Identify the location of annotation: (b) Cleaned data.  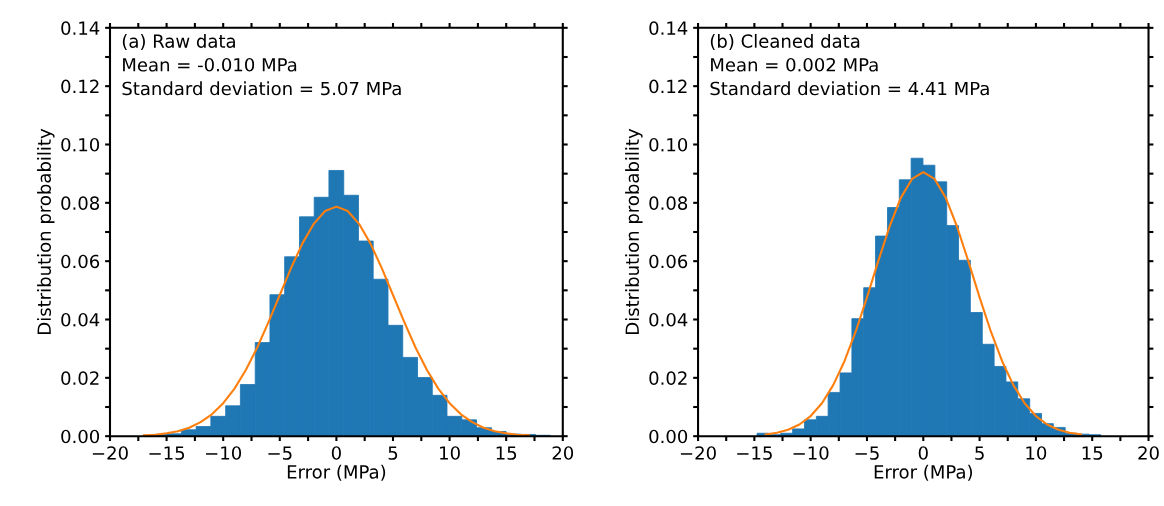
(785, 42).